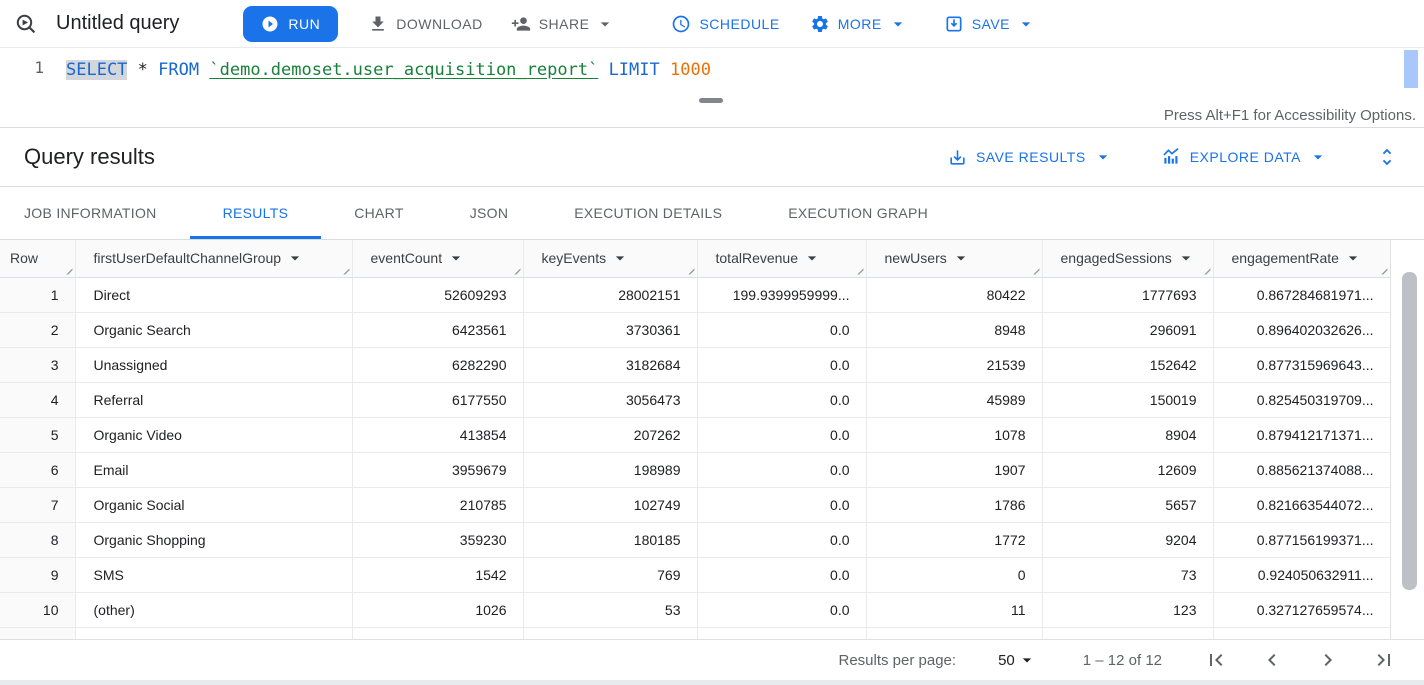  Describe the element at coordinates (610, 610) in the screenshot. I see `data-cell: 53` at that location.